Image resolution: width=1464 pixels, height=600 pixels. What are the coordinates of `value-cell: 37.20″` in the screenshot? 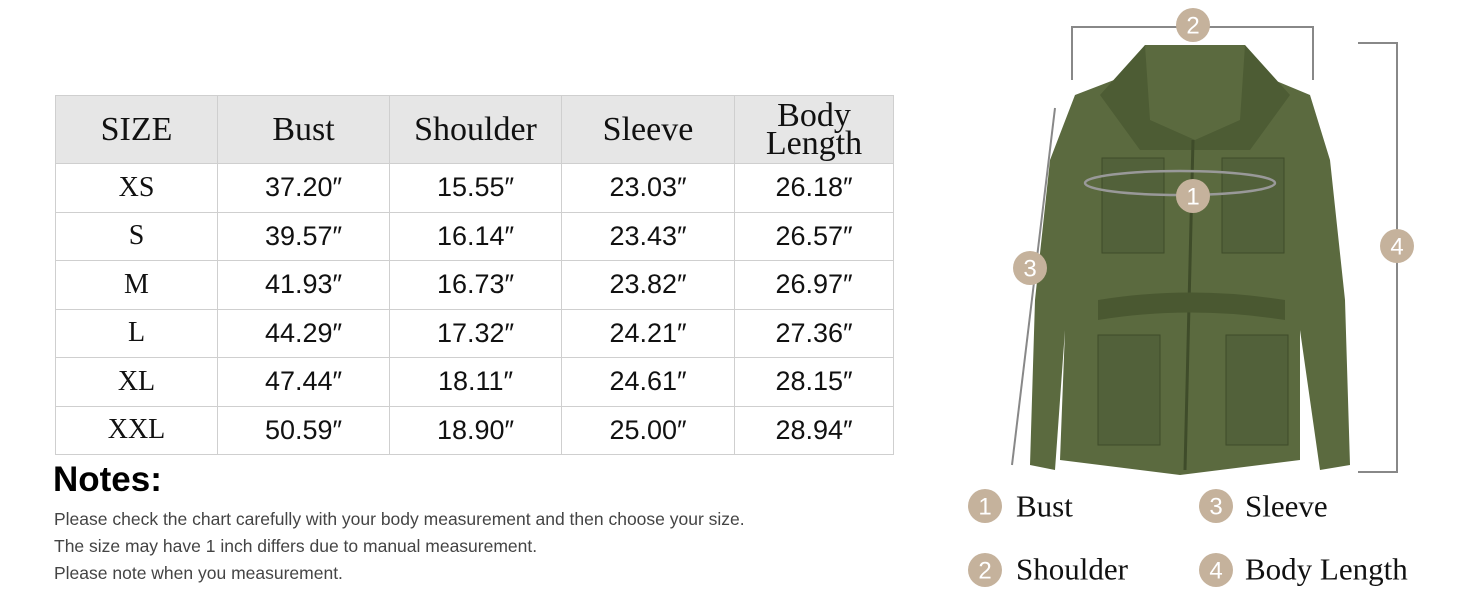 It's located at (303, 188).